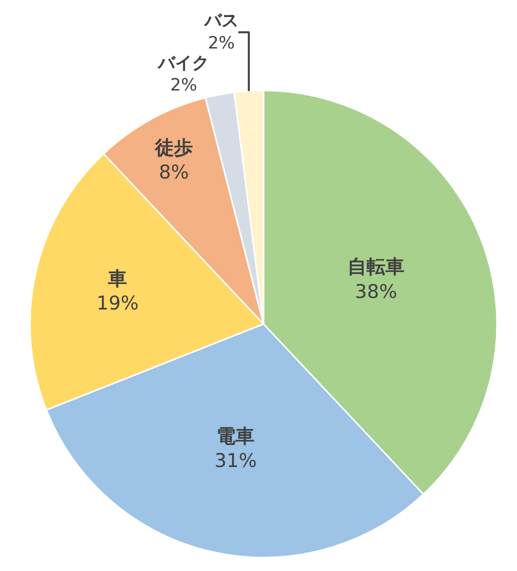  What do you see at coordinates (235, 436) in the screenshot?
I see `slice-label: 電車` at bounding box center [235, 436].